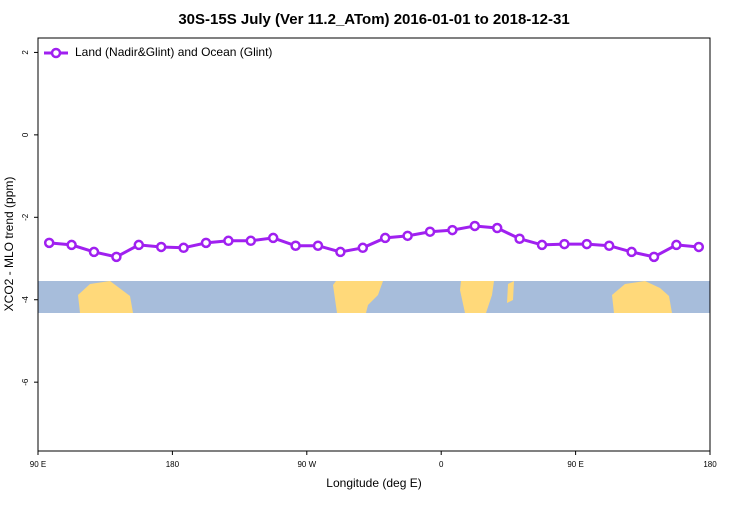  Describe the element at coordinates (173, 52) in the screenshot. I see `legend-label: Land (Nadir&Glint) and Ocean (Glint)` at that location.